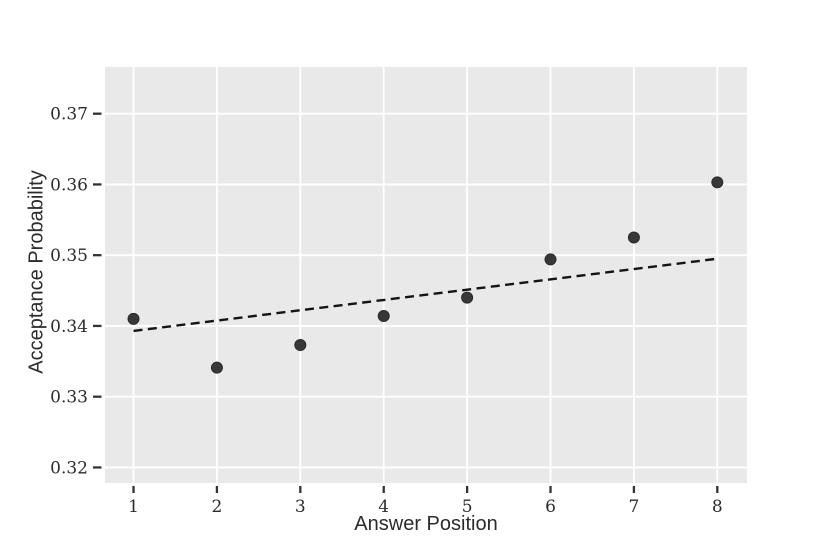 This screenshot has width=830, height=554. I want to click on trend-line, so click(425, 295).